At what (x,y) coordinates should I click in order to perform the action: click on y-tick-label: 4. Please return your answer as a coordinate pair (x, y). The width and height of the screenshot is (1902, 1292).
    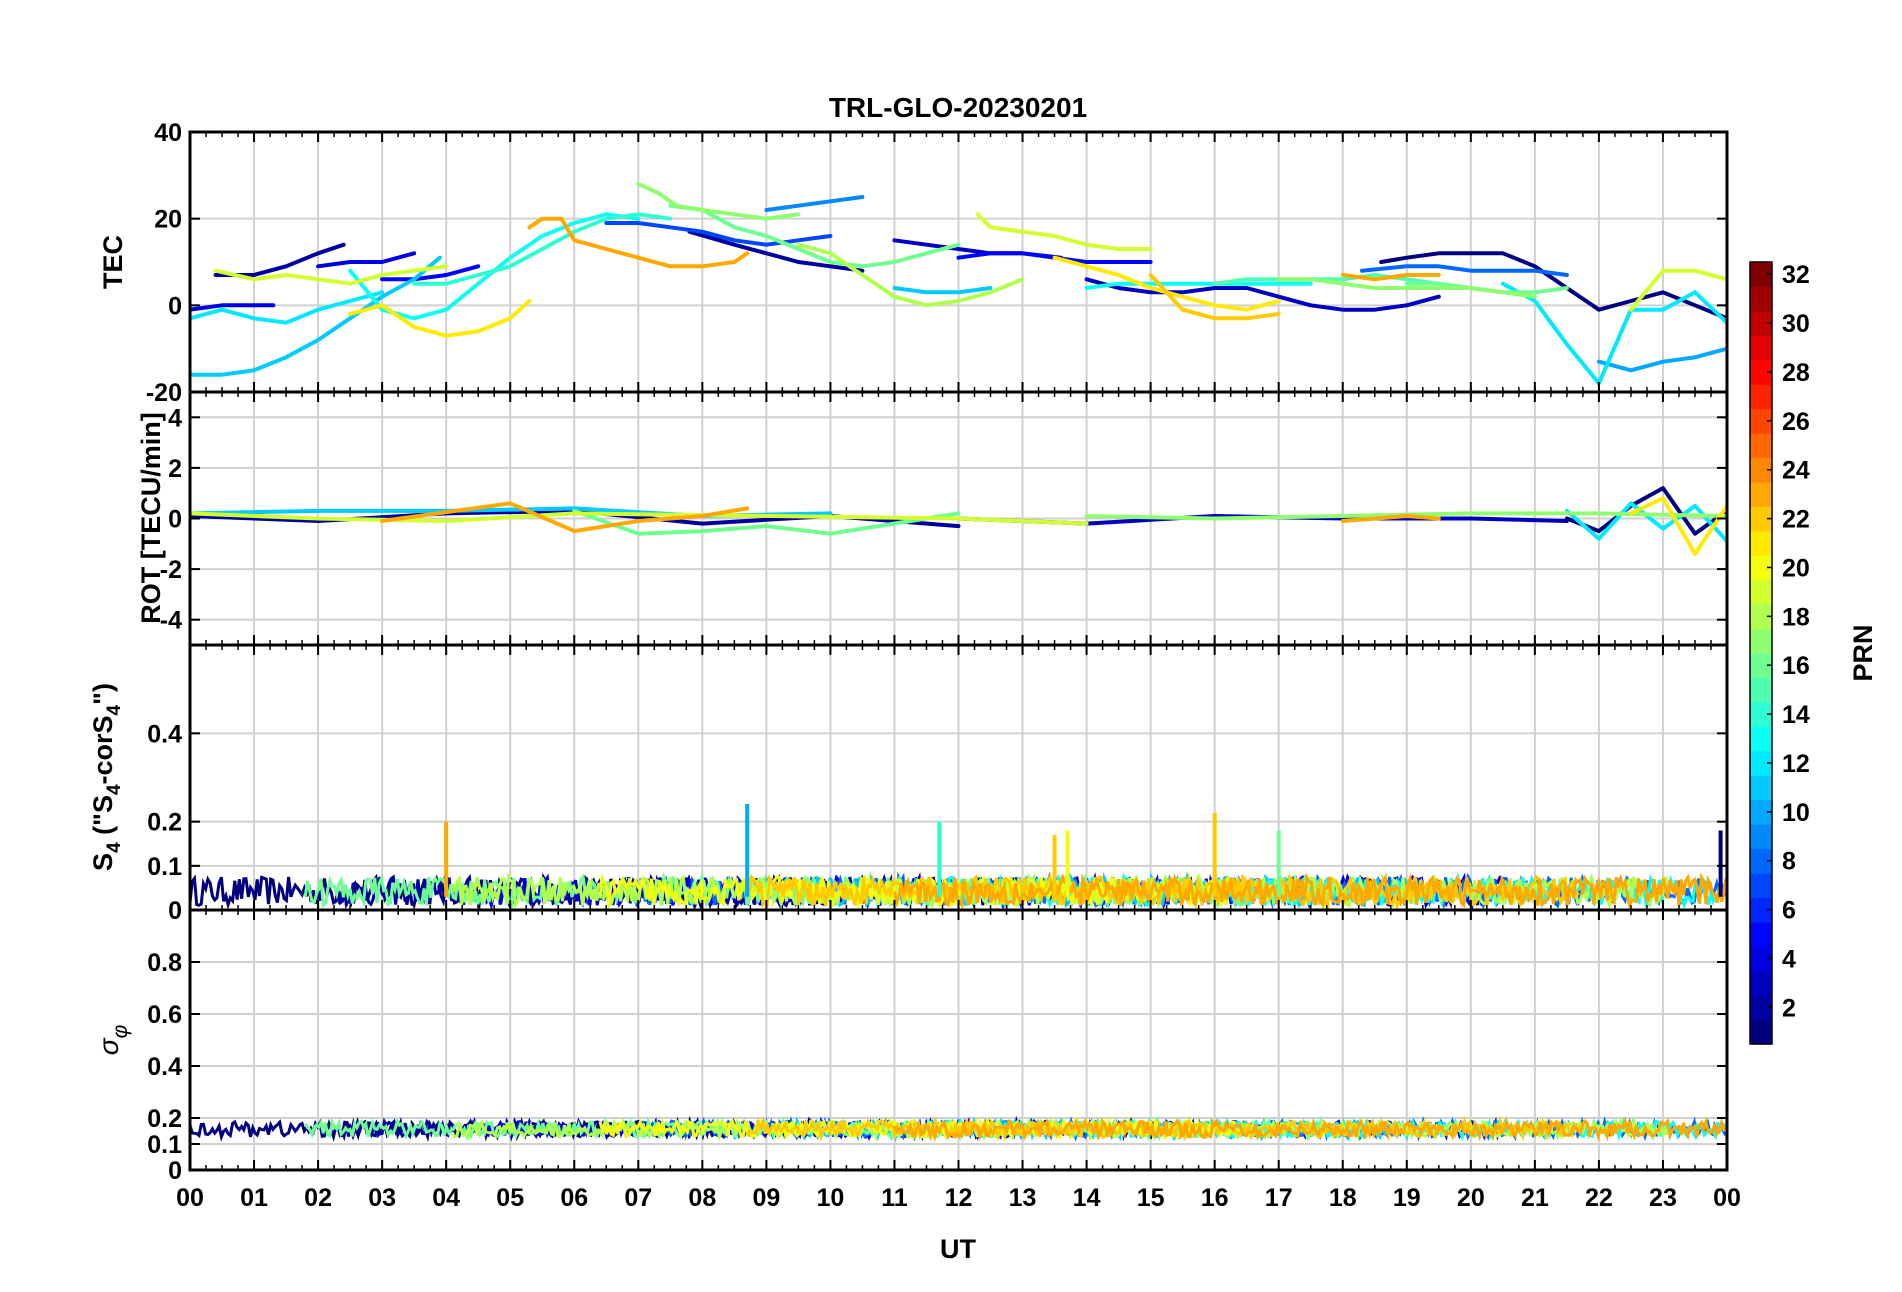
    Looking at the image, I should click on (175, 418).